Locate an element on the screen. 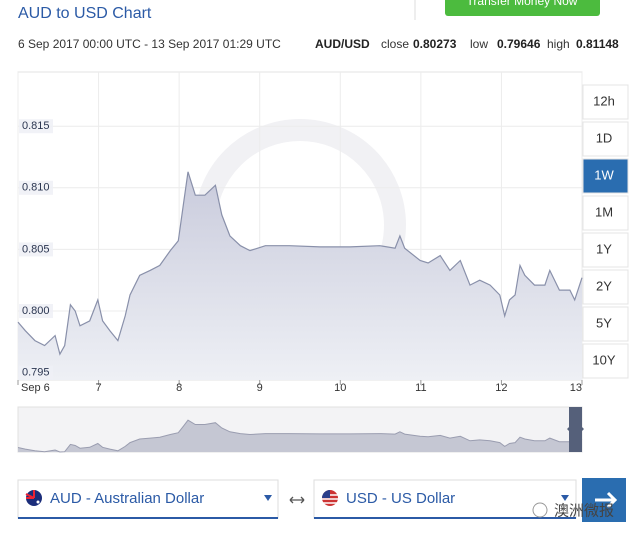  from-select is located at coordinates (148, 499).